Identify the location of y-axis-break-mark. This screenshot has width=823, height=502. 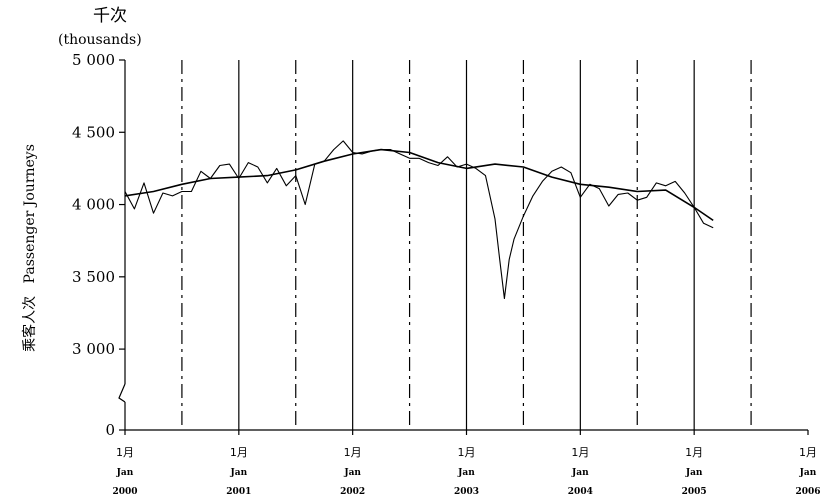
(122, 393).